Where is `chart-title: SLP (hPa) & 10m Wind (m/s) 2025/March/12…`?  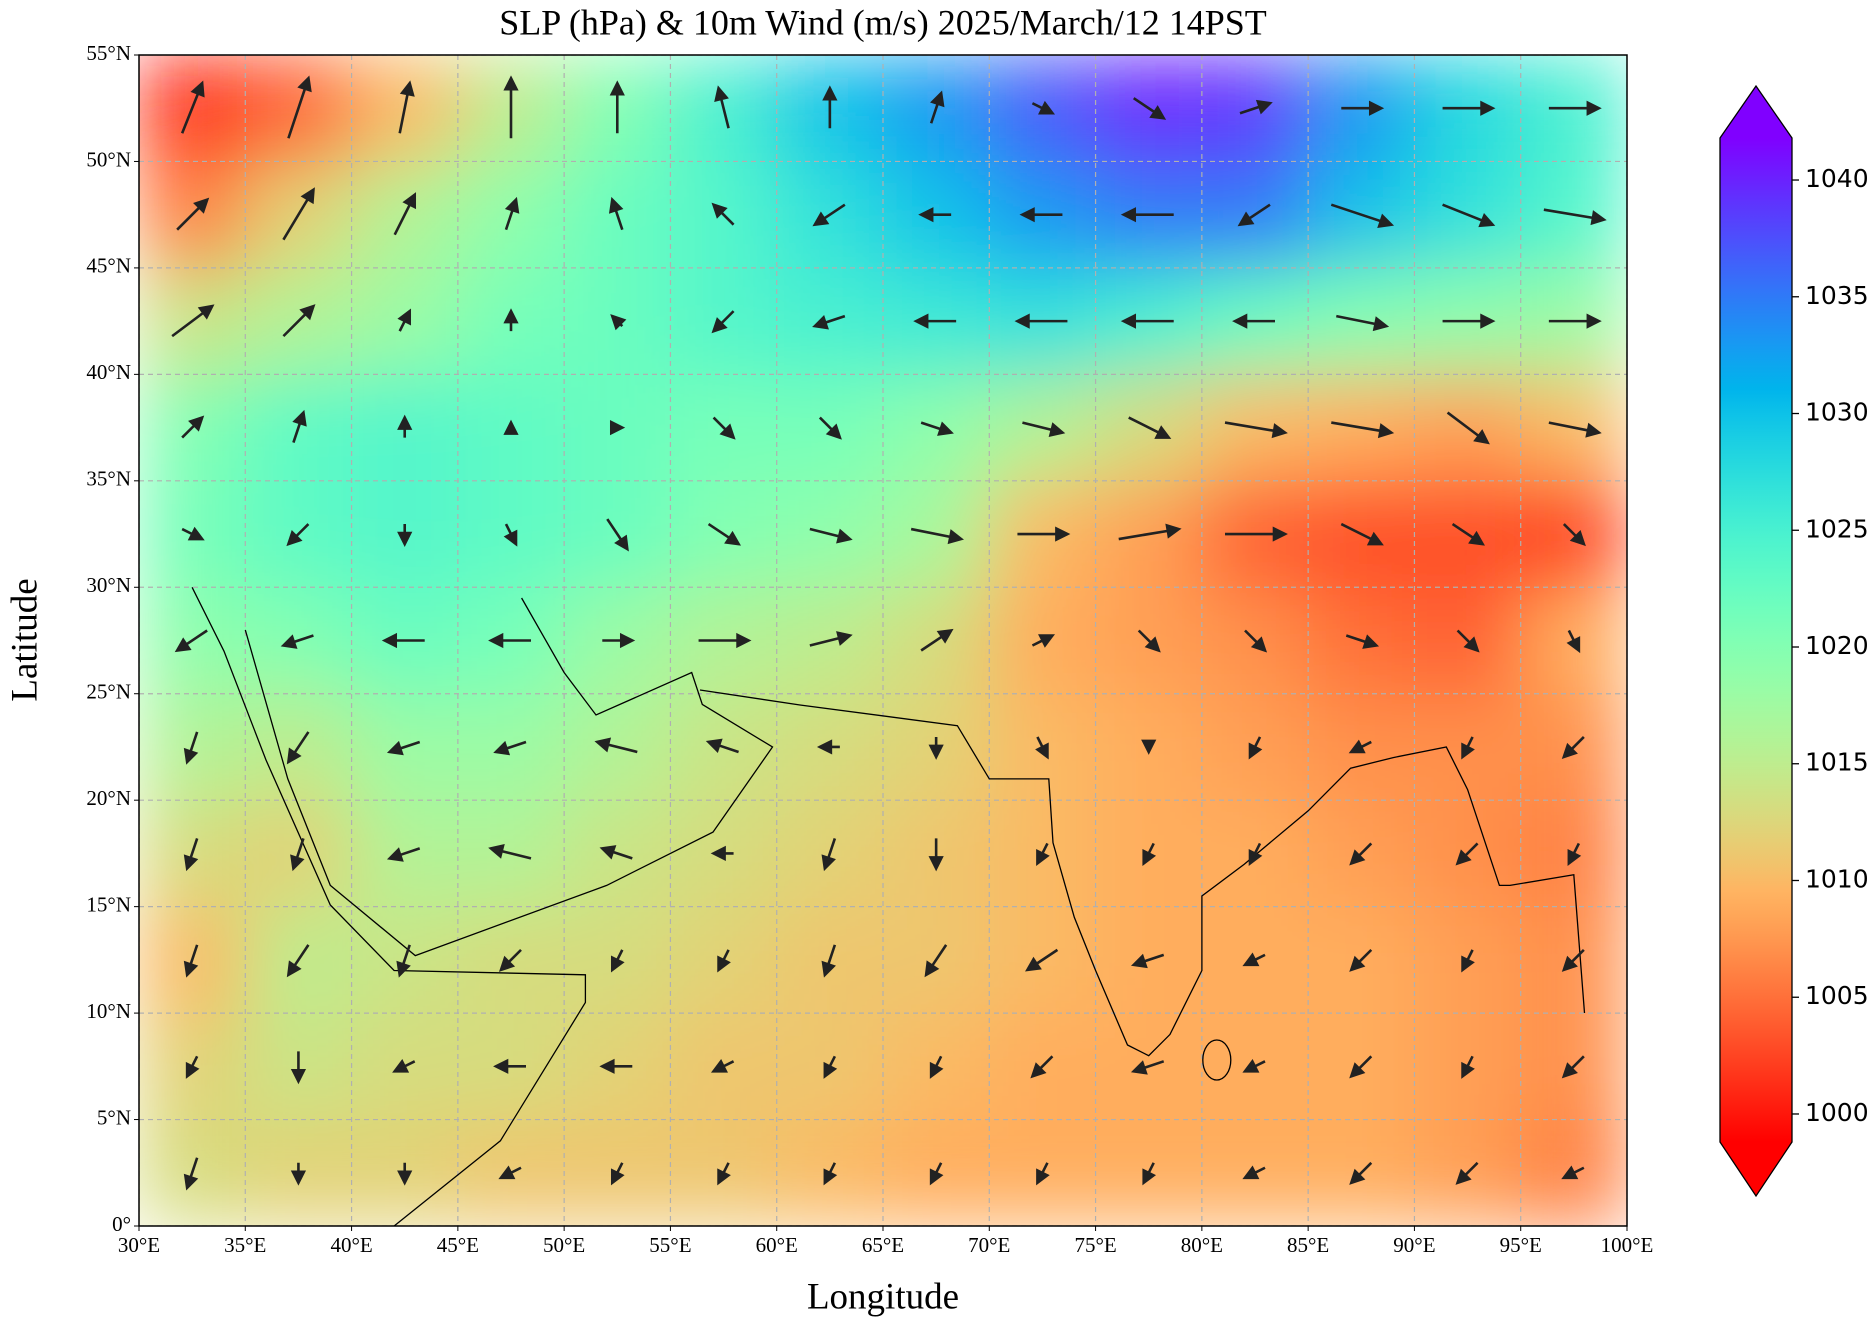
chart-title: SLP (hPa) & 10m Wind (m/s) 2025/March/12… is located at coordinates (883, 22).